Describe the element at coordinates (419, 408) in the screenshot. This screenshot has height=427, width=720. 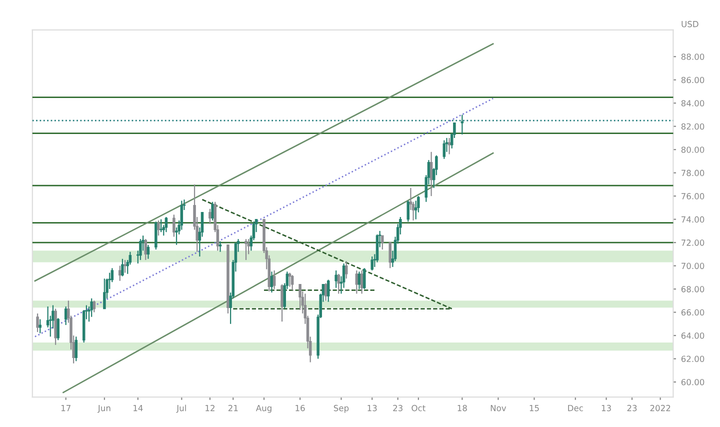
I see `x-tick-label: Oct` at that location.